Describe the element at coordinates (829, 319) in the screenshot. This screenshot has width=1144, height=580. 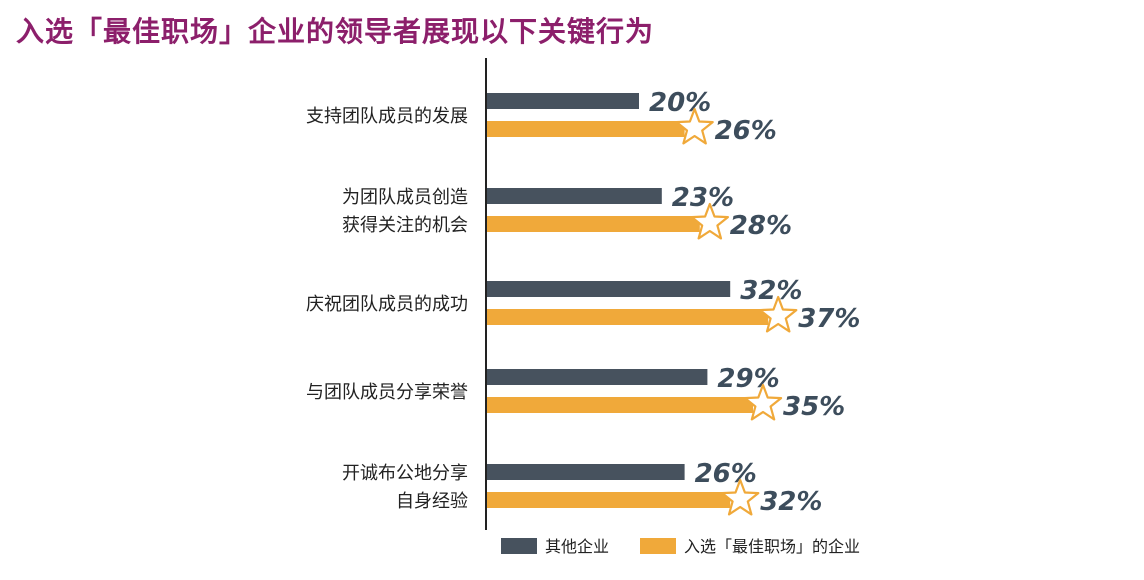
I see `value-label: 37%` at that location.